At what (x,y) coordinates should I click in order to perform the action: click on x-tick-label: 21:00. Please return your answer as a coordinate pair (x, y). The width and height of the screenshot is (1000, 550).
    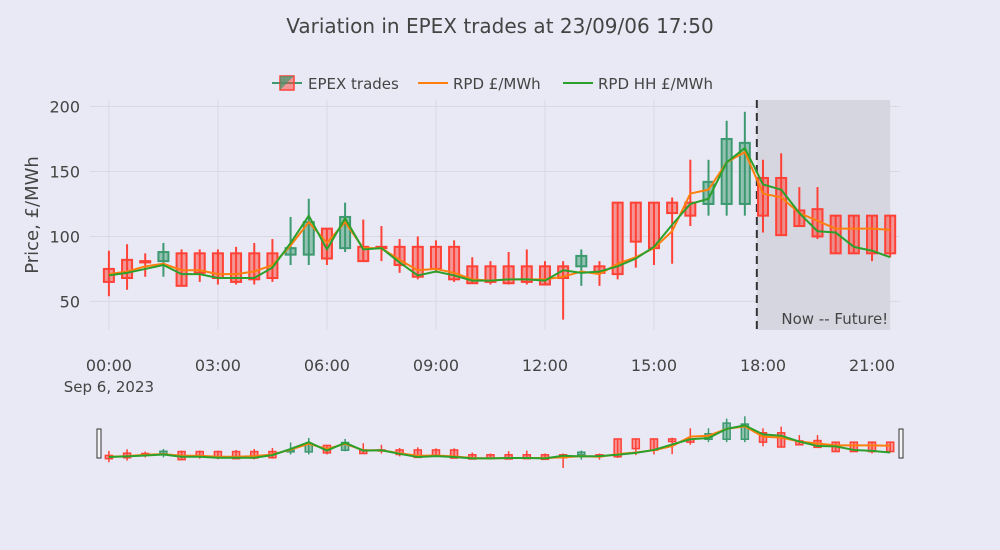
    Looking at the image, I should click on (872, 365).